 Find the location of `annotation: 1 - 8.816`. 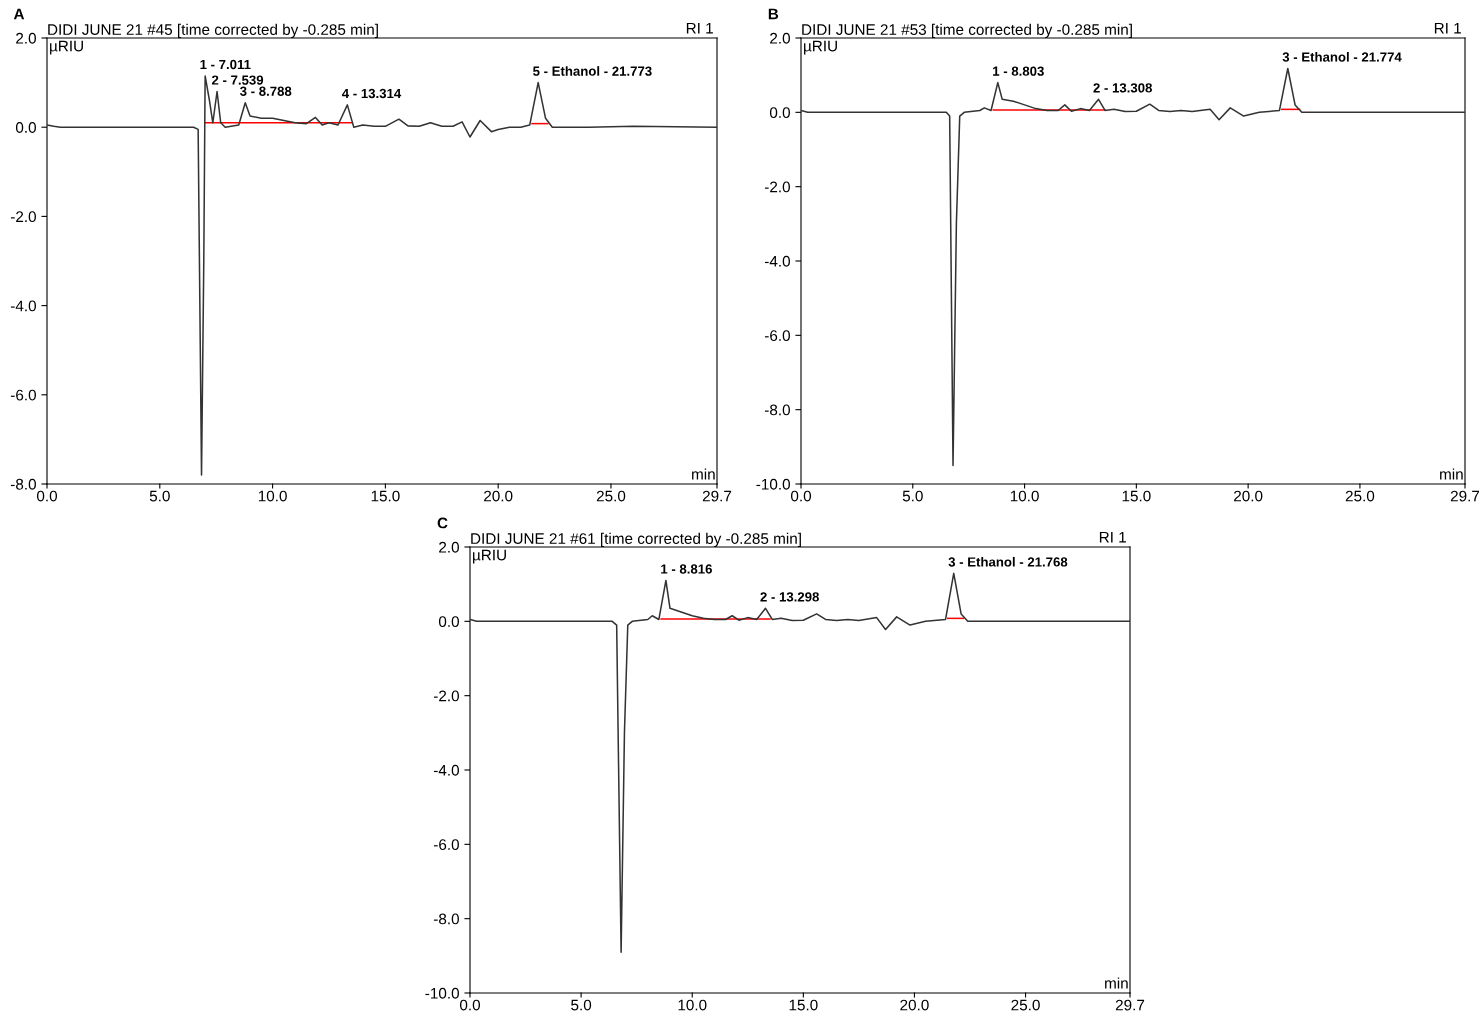

annotation: 1 - 8.816 is located at coordinates (686, 569).